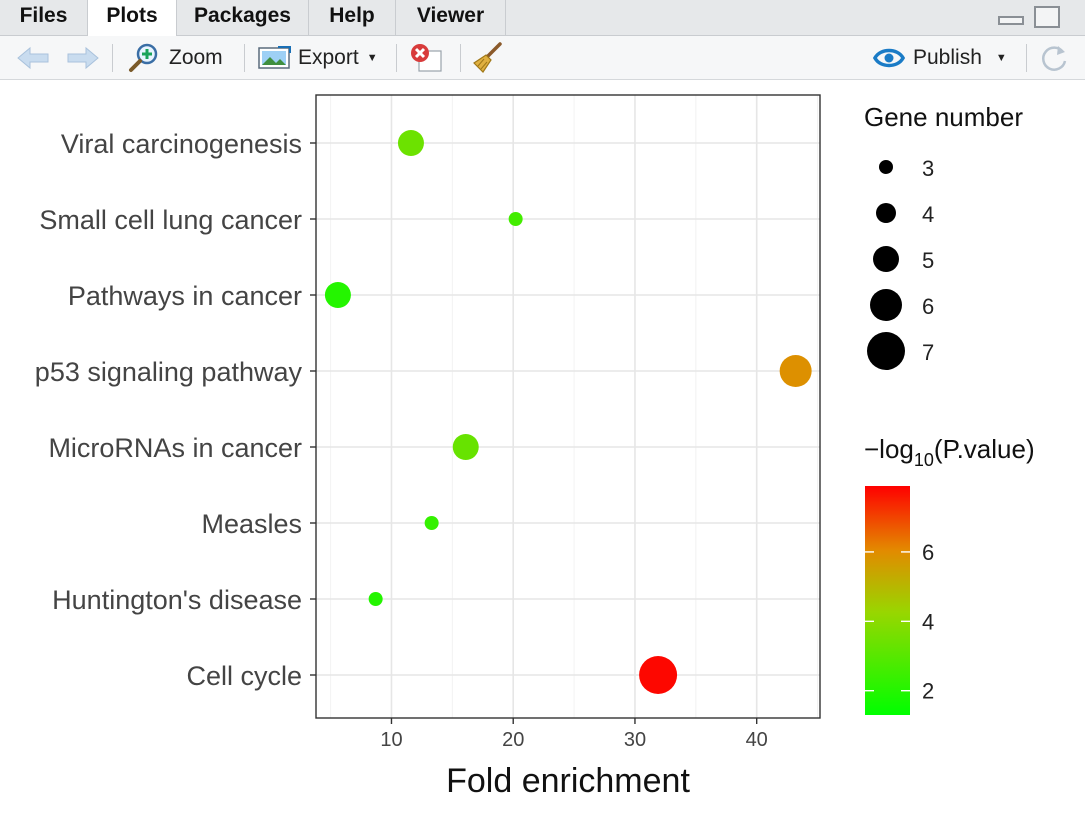 The height and width of the screenshot is (821, 1085). I want to click on tab-help-label: Help, so click(352, 15).